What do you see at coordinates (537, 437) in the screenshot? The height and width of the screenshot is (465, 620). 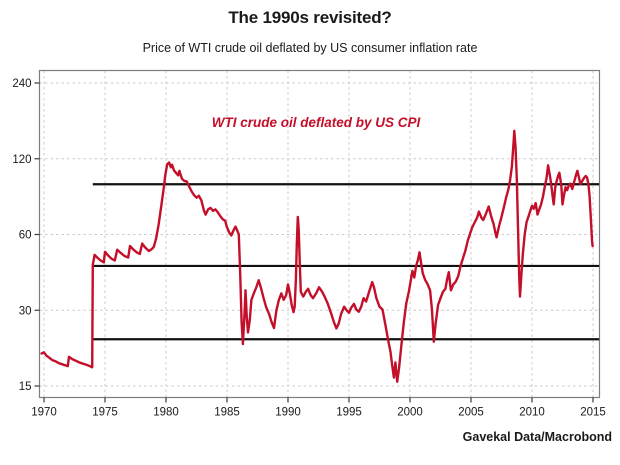 I see `source-credit: Gavekal Data/Macrobond` at bounding box center [537, 437].